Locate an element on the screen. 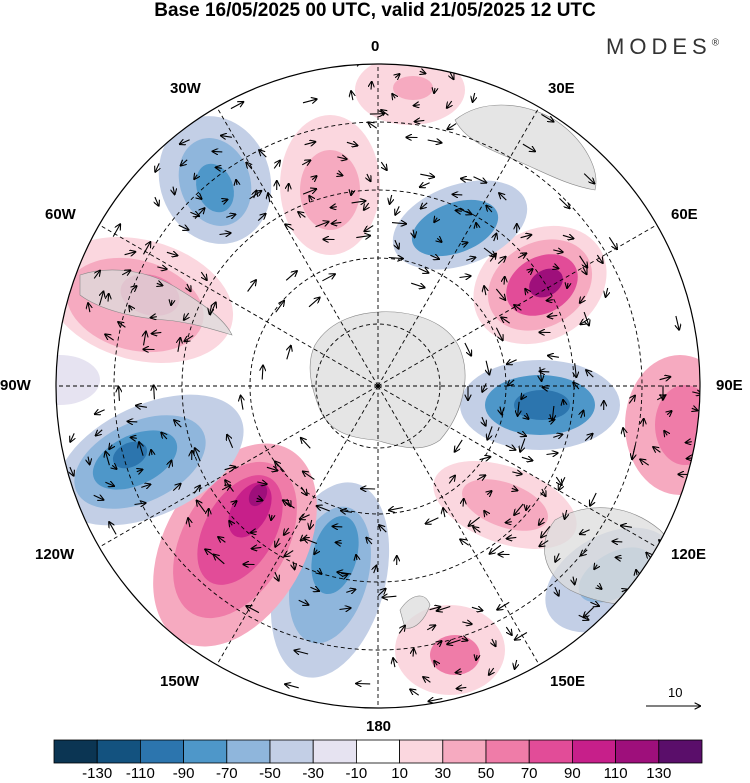 Image resolution: width=750 pixels, height=783 pixels. colorbar is located at coordinates (378, 751).